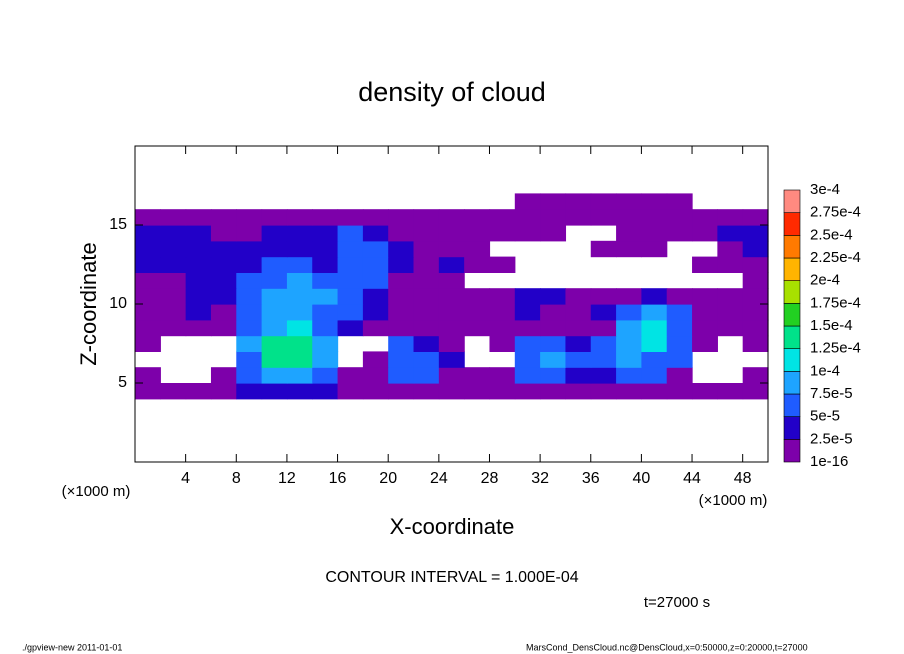  I want to click on x-axis-label: X-coordinate, so click(452, 526).